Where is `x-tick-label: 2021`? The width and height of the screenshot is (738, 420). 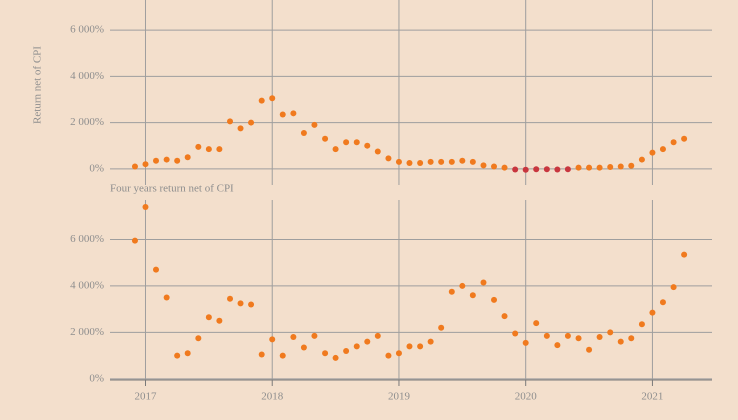 x-tick-label: 2021 is located at coordinates (652, 397).